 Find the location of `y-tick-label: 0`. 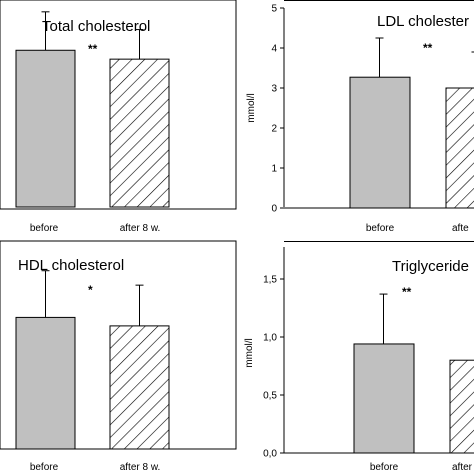

y-tick-label: 0 is located at coordinates (274, 209).